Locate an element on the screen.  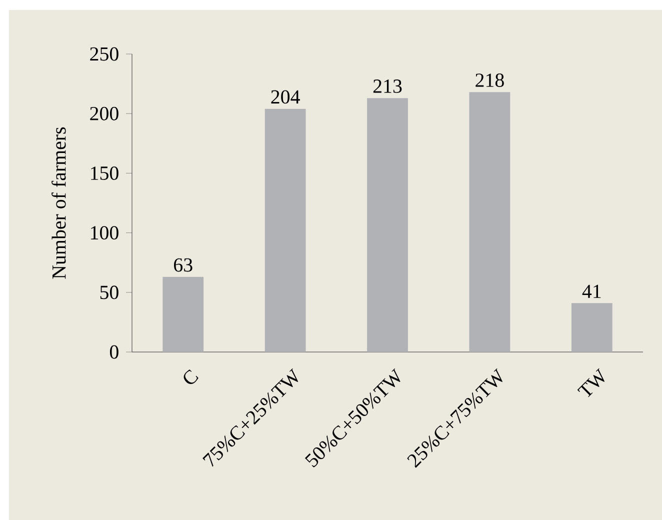
x-tick-label: C is located at coordinates (191, 376).